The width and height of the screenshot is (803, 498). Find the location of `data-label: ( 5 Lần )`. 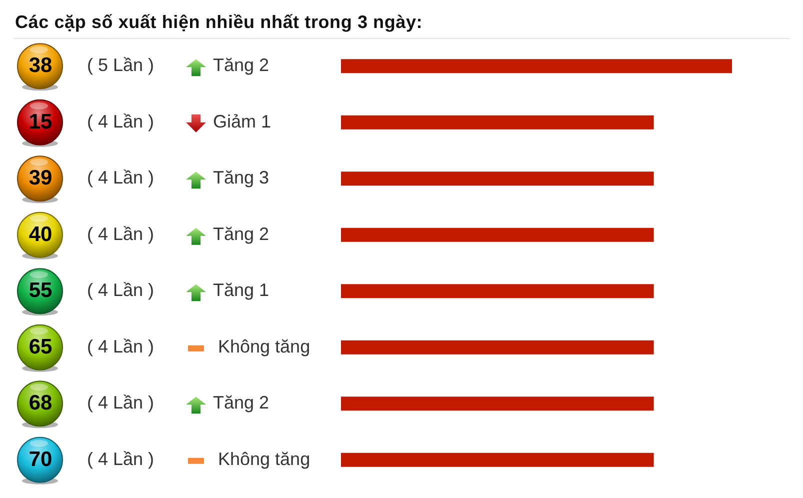

data-label: ( 5 Lần ) is located at coordinates (120, 65).